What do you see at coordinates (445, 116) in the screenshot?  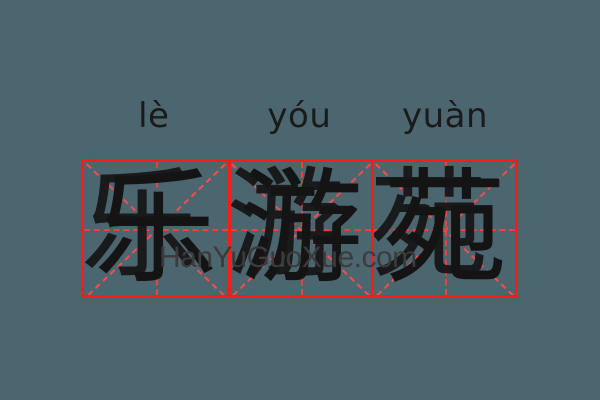 I see `pinyin-3: yuàn` at bounding box center [445, 116].